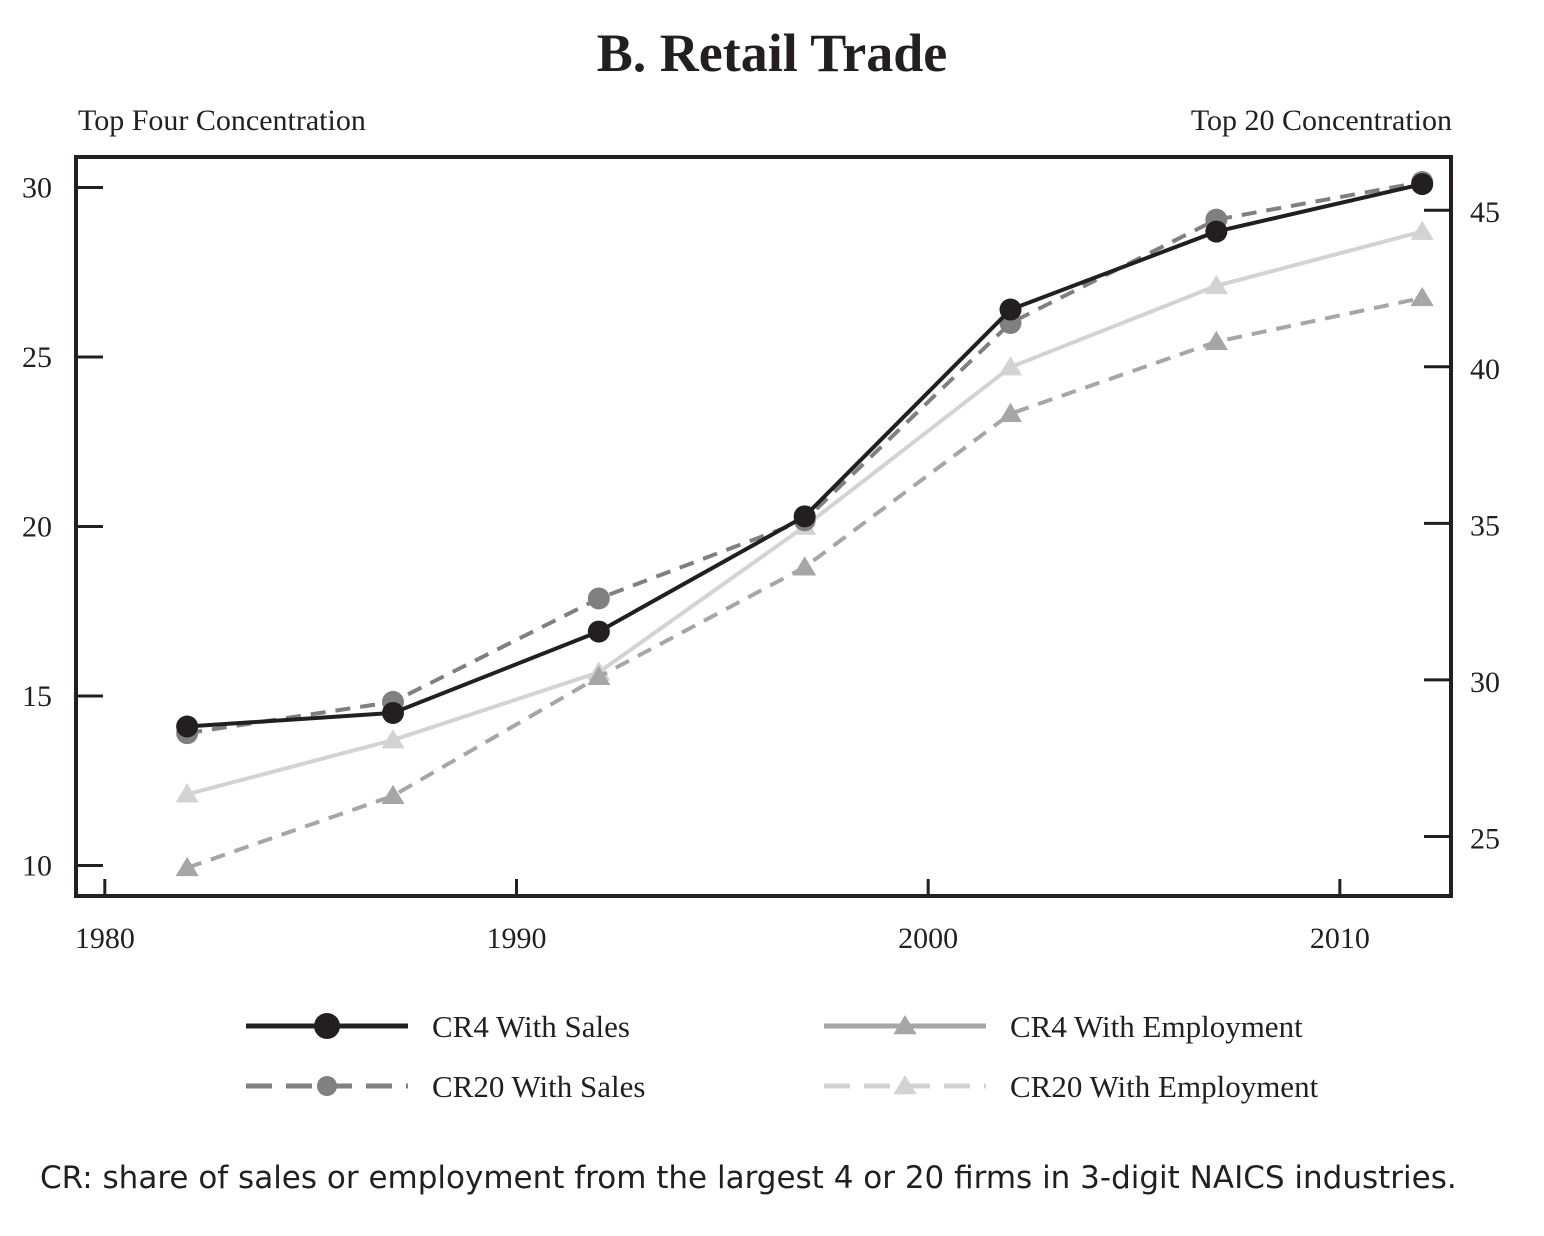 This screenshot has height=1236, width=1544. Describe the element at coordinates (1216, 231) in the screenshot. I see `point-cr4-with-sales-2007` at that location.